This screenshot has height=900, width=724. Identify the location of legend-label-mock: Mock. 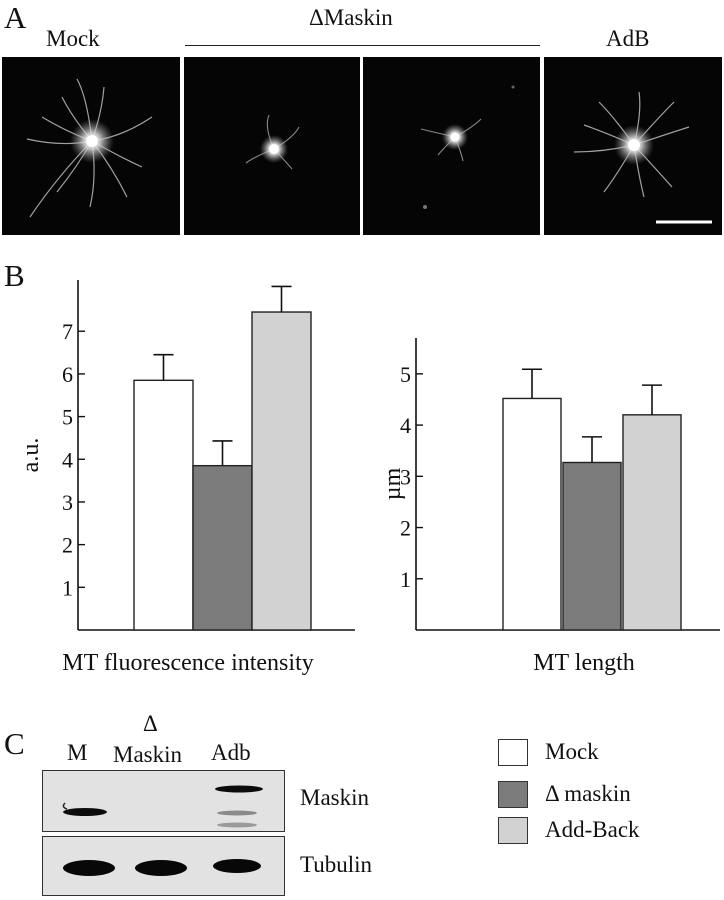
(572, 751).